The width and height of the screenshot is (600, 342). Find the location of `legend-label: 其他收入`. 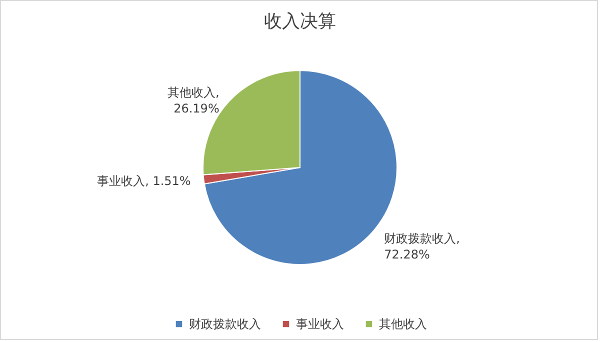

legend-label: 其他收入 is located at coordinates (403, 324).